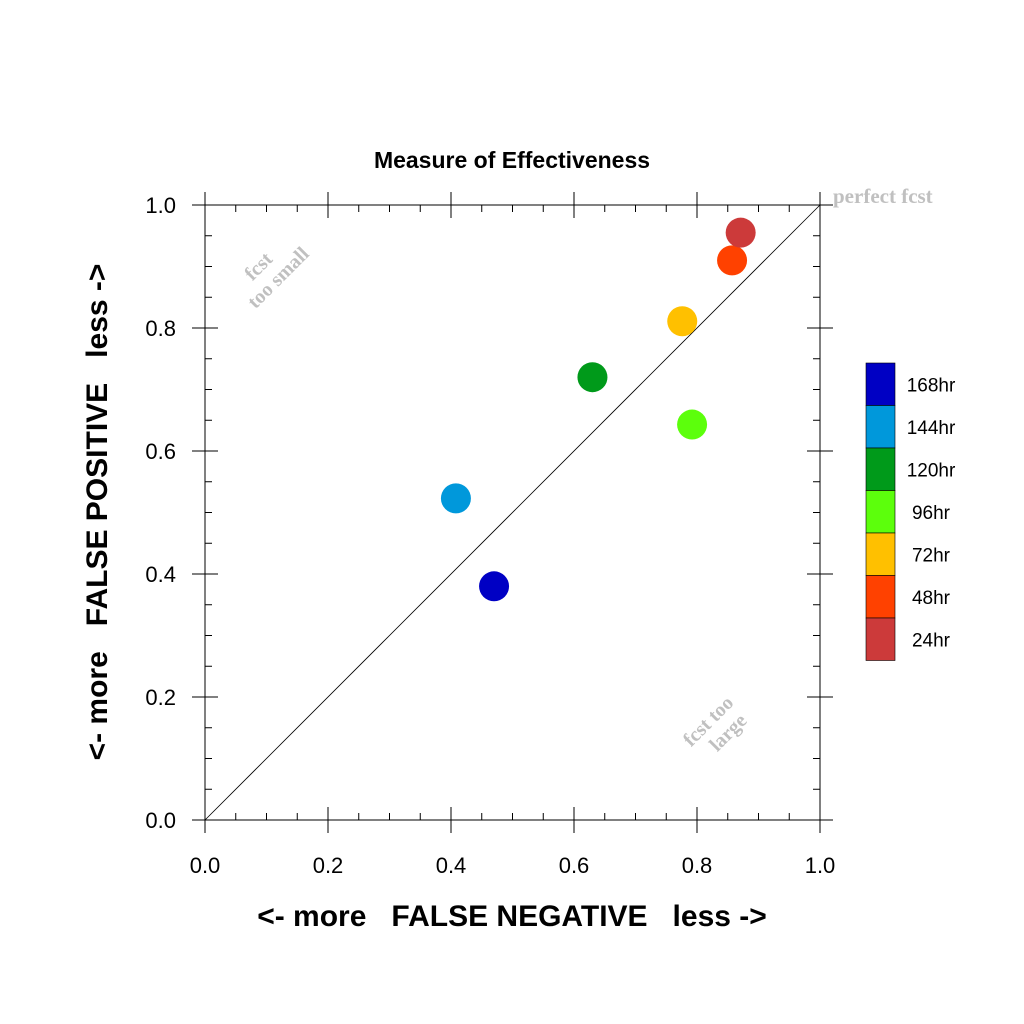 This screenshot has width=1024, height=1024. Describe the element at coordinates (880, 384) in the screenshot. I see `legend-swatch-168hr` at that location.